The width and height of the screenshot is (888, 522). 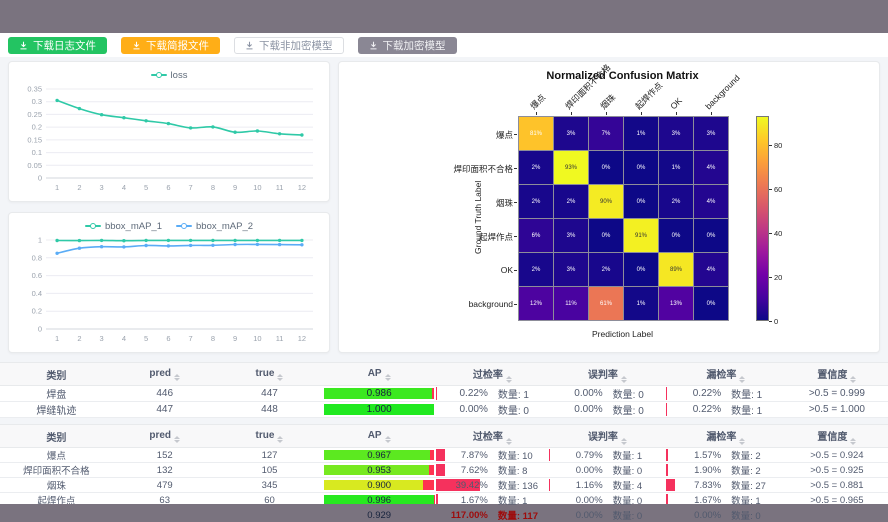 What do you see at coordinates (164, 470) in the screenshot?
I see `pred-count: 132` at bounding box center [164, 470].